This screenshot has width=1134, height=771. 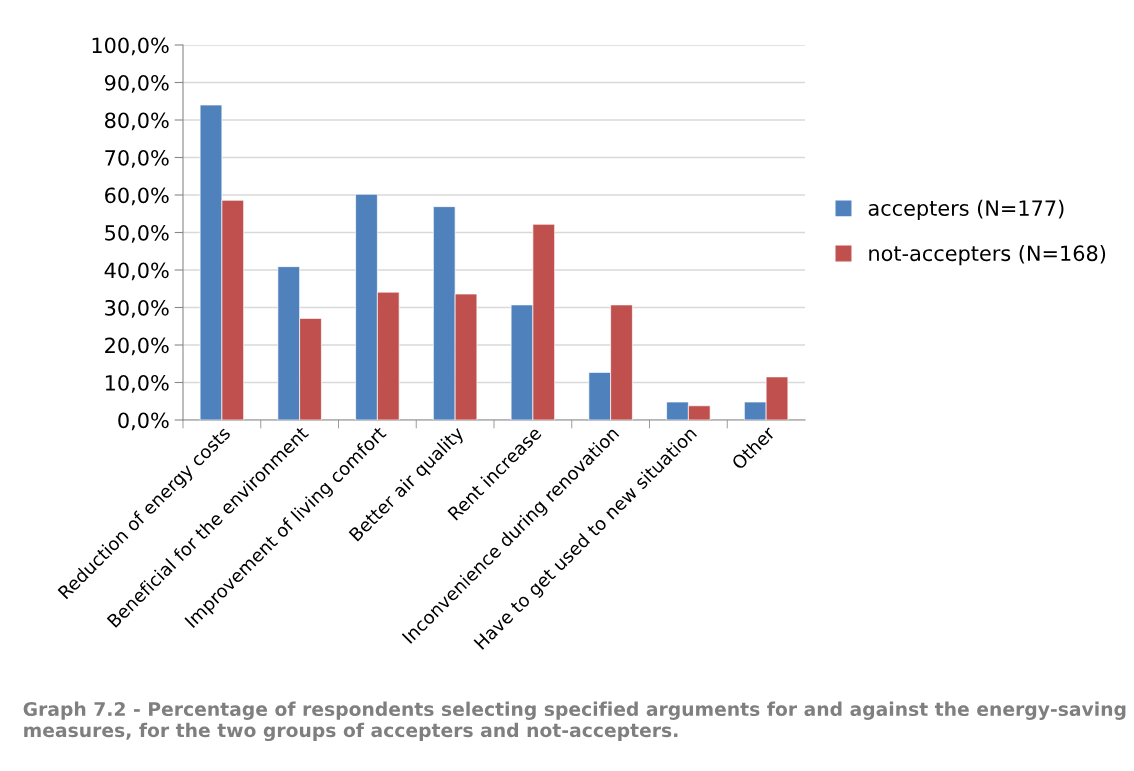 I want to click on y-tick-label: 70,0%, so click(x=137, y=158).